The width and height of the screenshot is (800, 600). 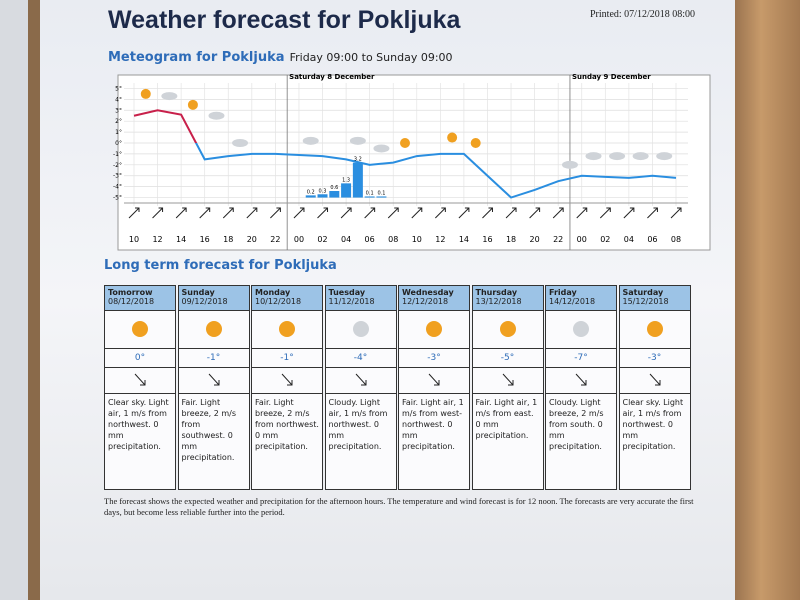 What do you see at coordinates (767, 300) in the screenshot?
I see `wood-background` at bounding box center [767, 300].